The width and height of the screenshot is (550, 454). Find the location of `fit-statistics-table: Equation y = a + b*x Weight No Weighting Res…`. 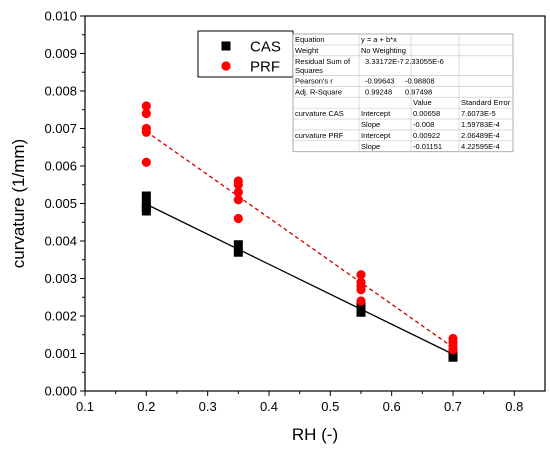

fit-statistics-table: Equation y = a + b*x Weight No Weighting Res… is located at coordinates (403, 93).